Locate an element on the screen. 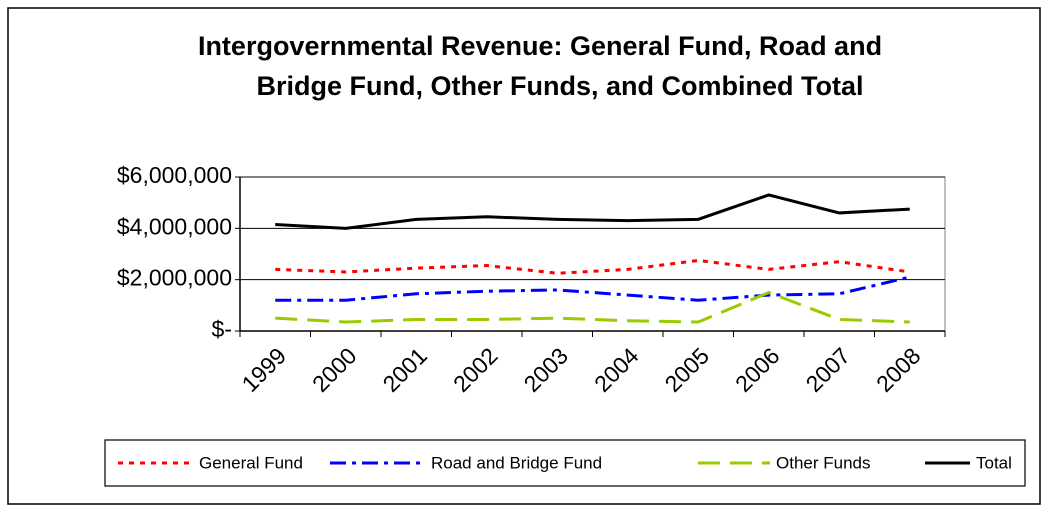 The image size is (1048, 512). legend-label: Total is located at coordinates (994, 462).